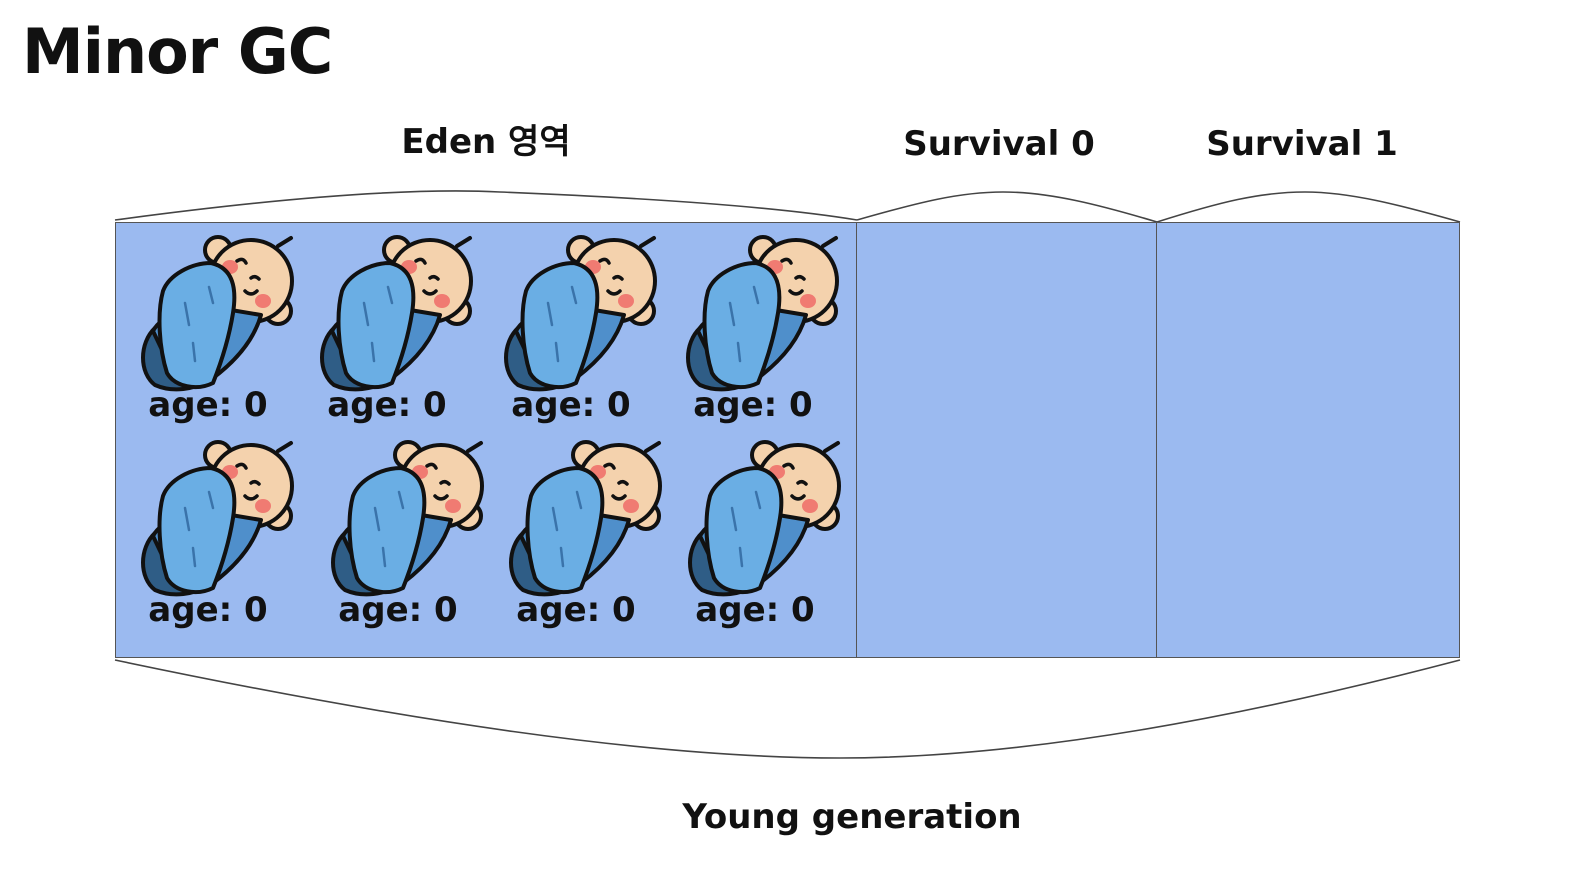 Image resolution: width=1595 pixels, height=887 pixels. I want to click on survival-1-label: Survival 1, so click(1302, 144).